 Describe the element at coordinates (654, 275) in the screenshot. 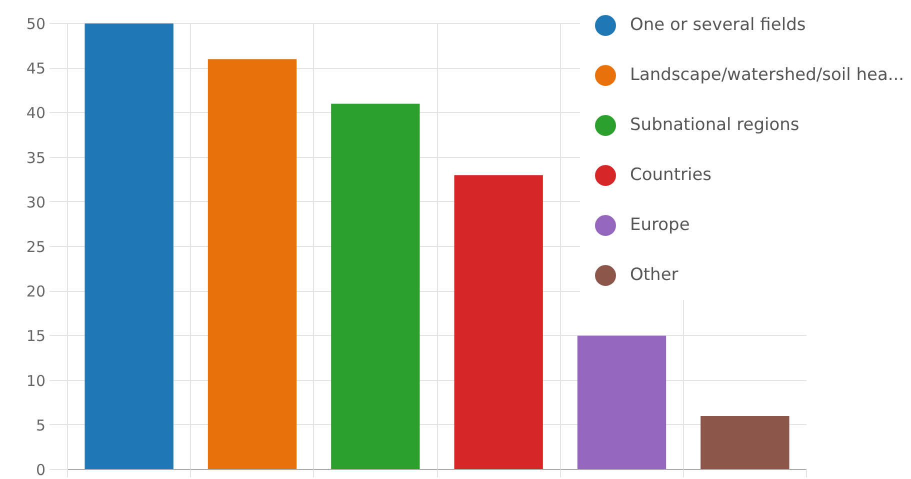

I see `legend-label: Other` at that location.